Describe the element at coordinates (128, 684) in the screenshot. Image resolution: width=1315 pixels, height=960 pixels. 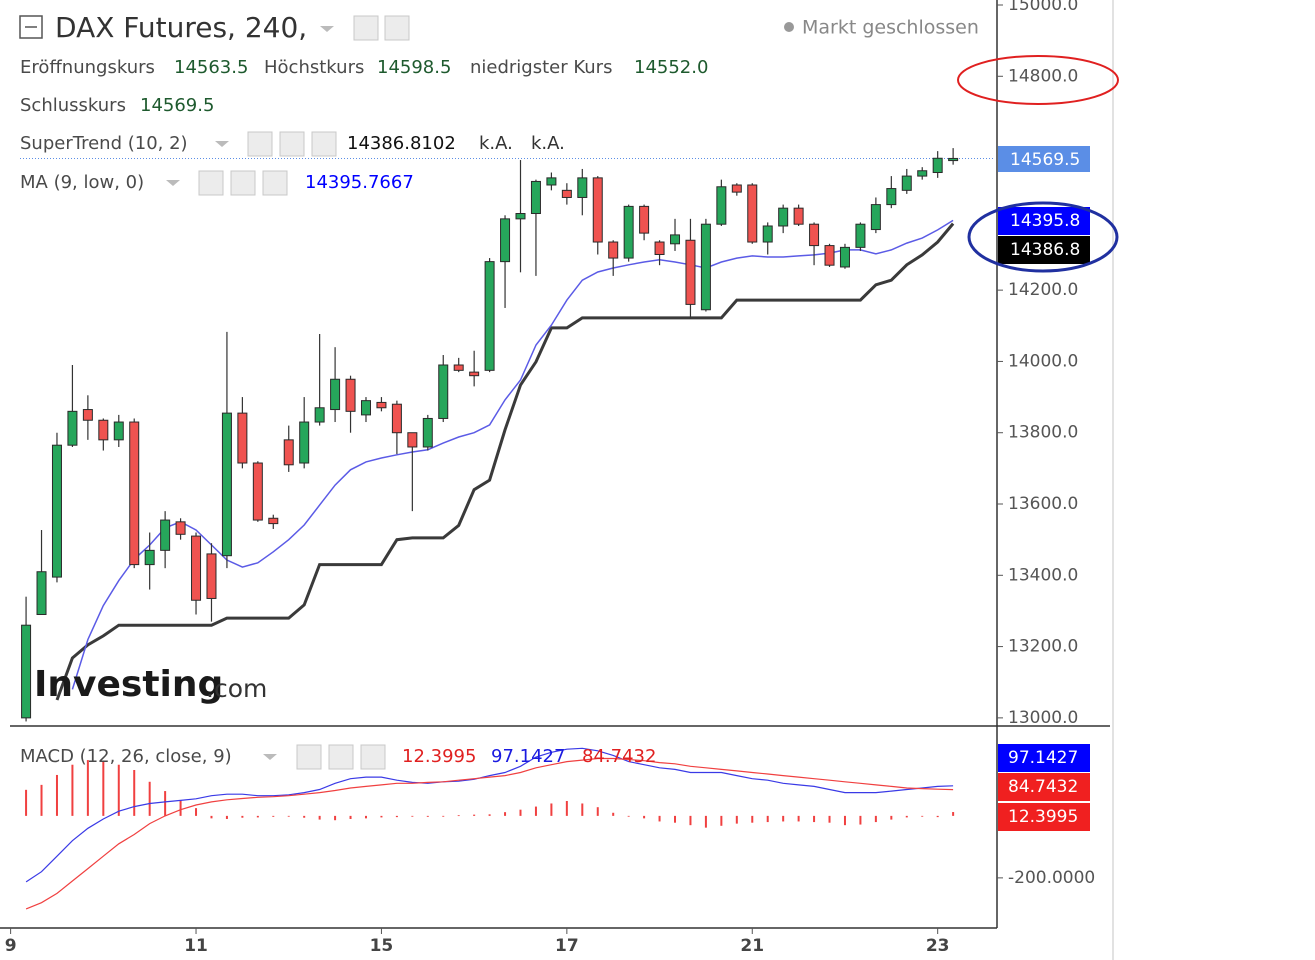
I see `watermark: Investing` at that location.